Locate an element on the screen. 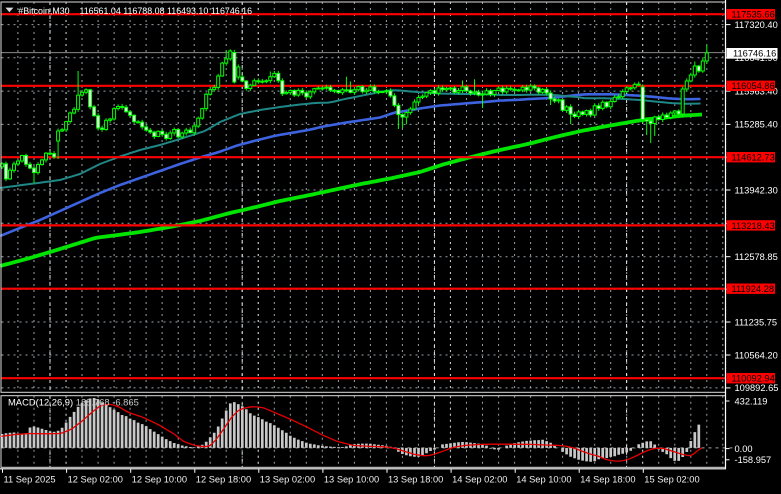 The height and width of the screenshot is (494, 781). svg-text: 116054.86 is located at coordinates (753, 86).